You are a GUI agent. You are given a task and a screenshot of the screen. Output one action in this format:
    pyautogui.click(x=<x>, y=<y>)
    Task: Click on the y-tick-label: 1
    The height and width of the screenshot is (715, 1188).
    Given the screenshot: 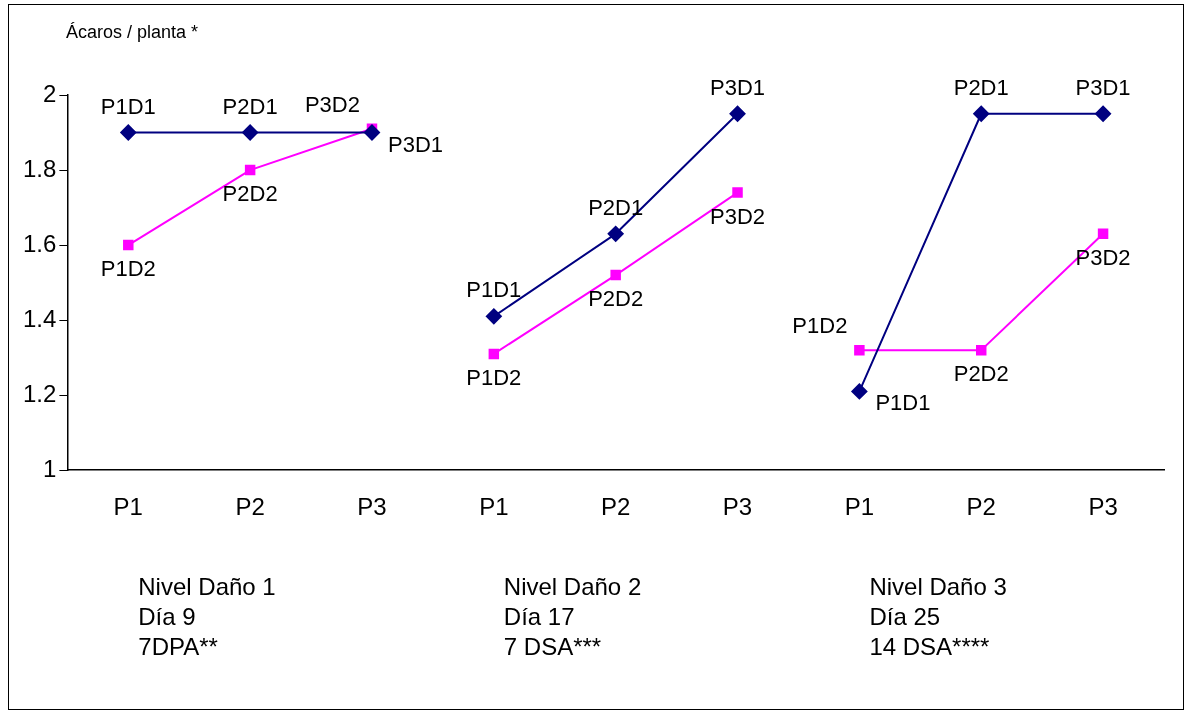 What is the action you would take?
    pyautogui.click(x=50, y=468)
    